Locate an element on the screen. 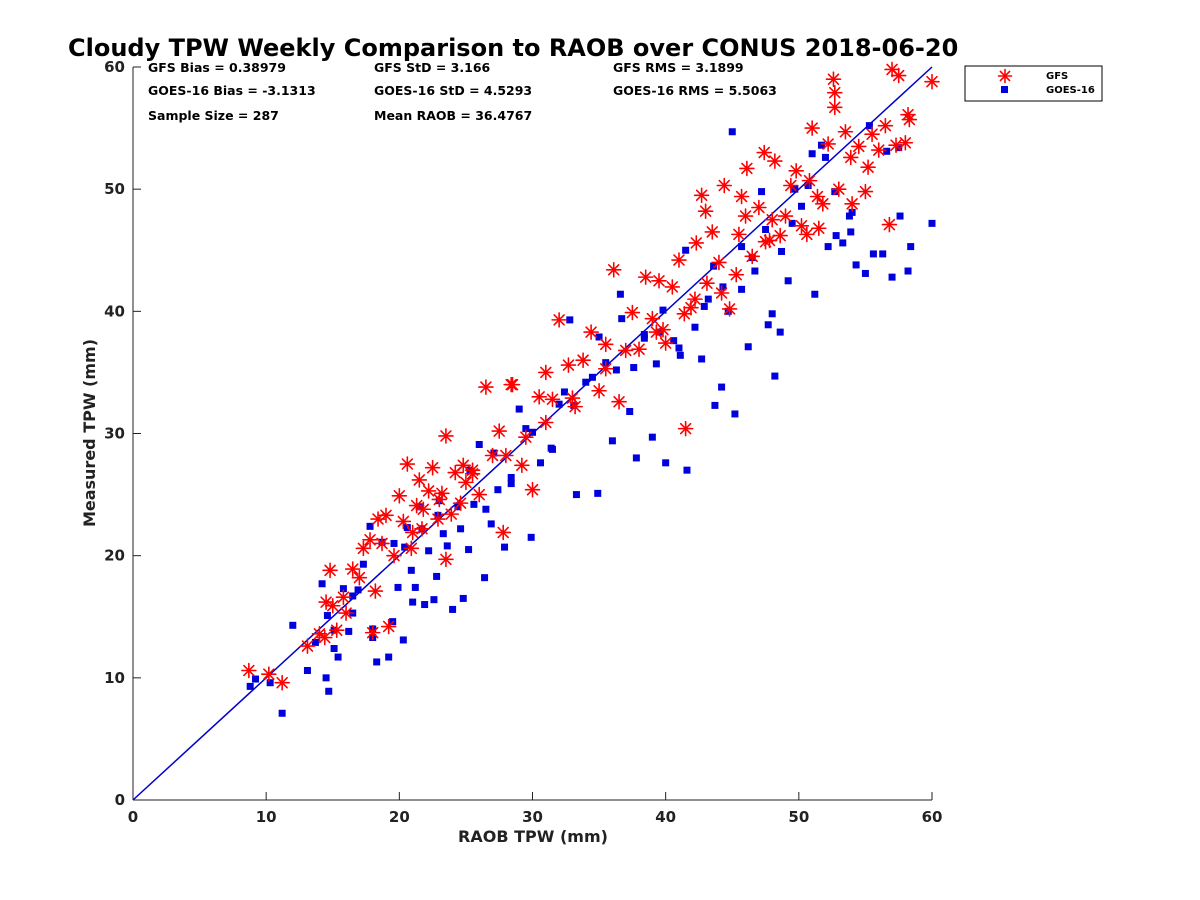 This screenshot has width=1200, height=900. y-tick-label: 60 is located at coordinates (114, 67).